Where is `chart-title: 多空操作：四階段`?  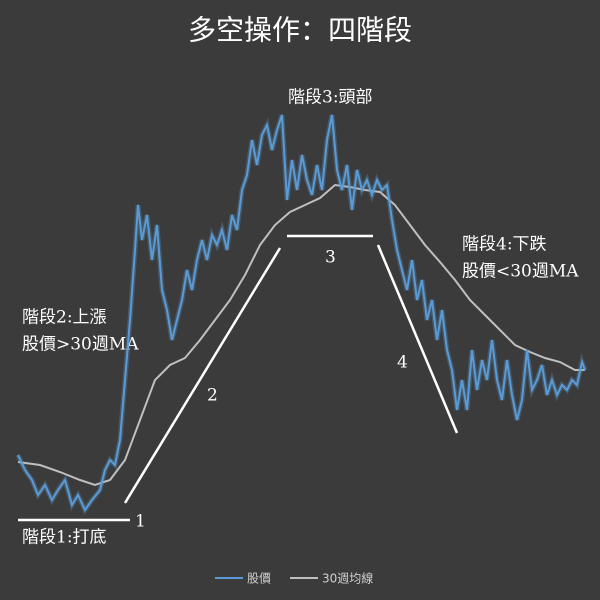 chart-title: 多空操作：四階段 is located at coordinates (300, 30).